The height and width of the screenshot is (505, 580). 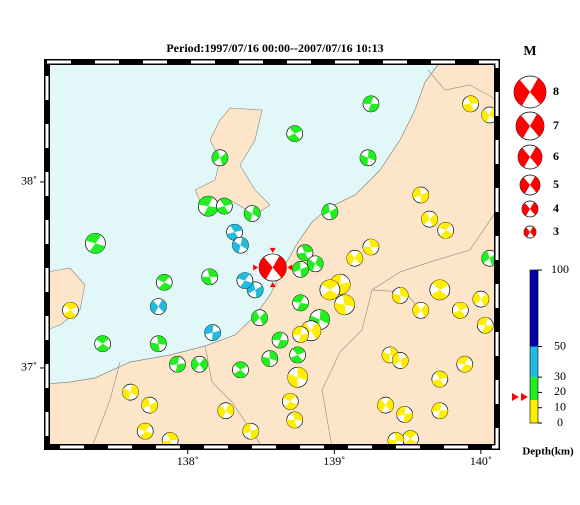 I want to click on x-tick-label: 139˚, so click(x=334, y=461).